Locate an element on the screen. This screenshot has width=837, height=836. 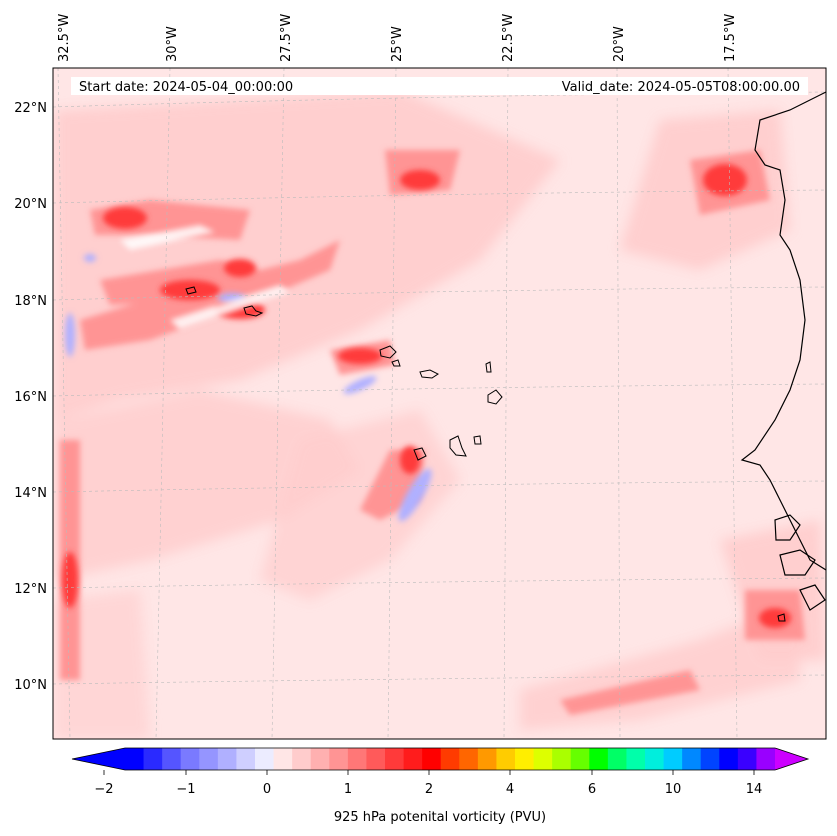
lat-label: 14°N is located at coordinates (30, 493).